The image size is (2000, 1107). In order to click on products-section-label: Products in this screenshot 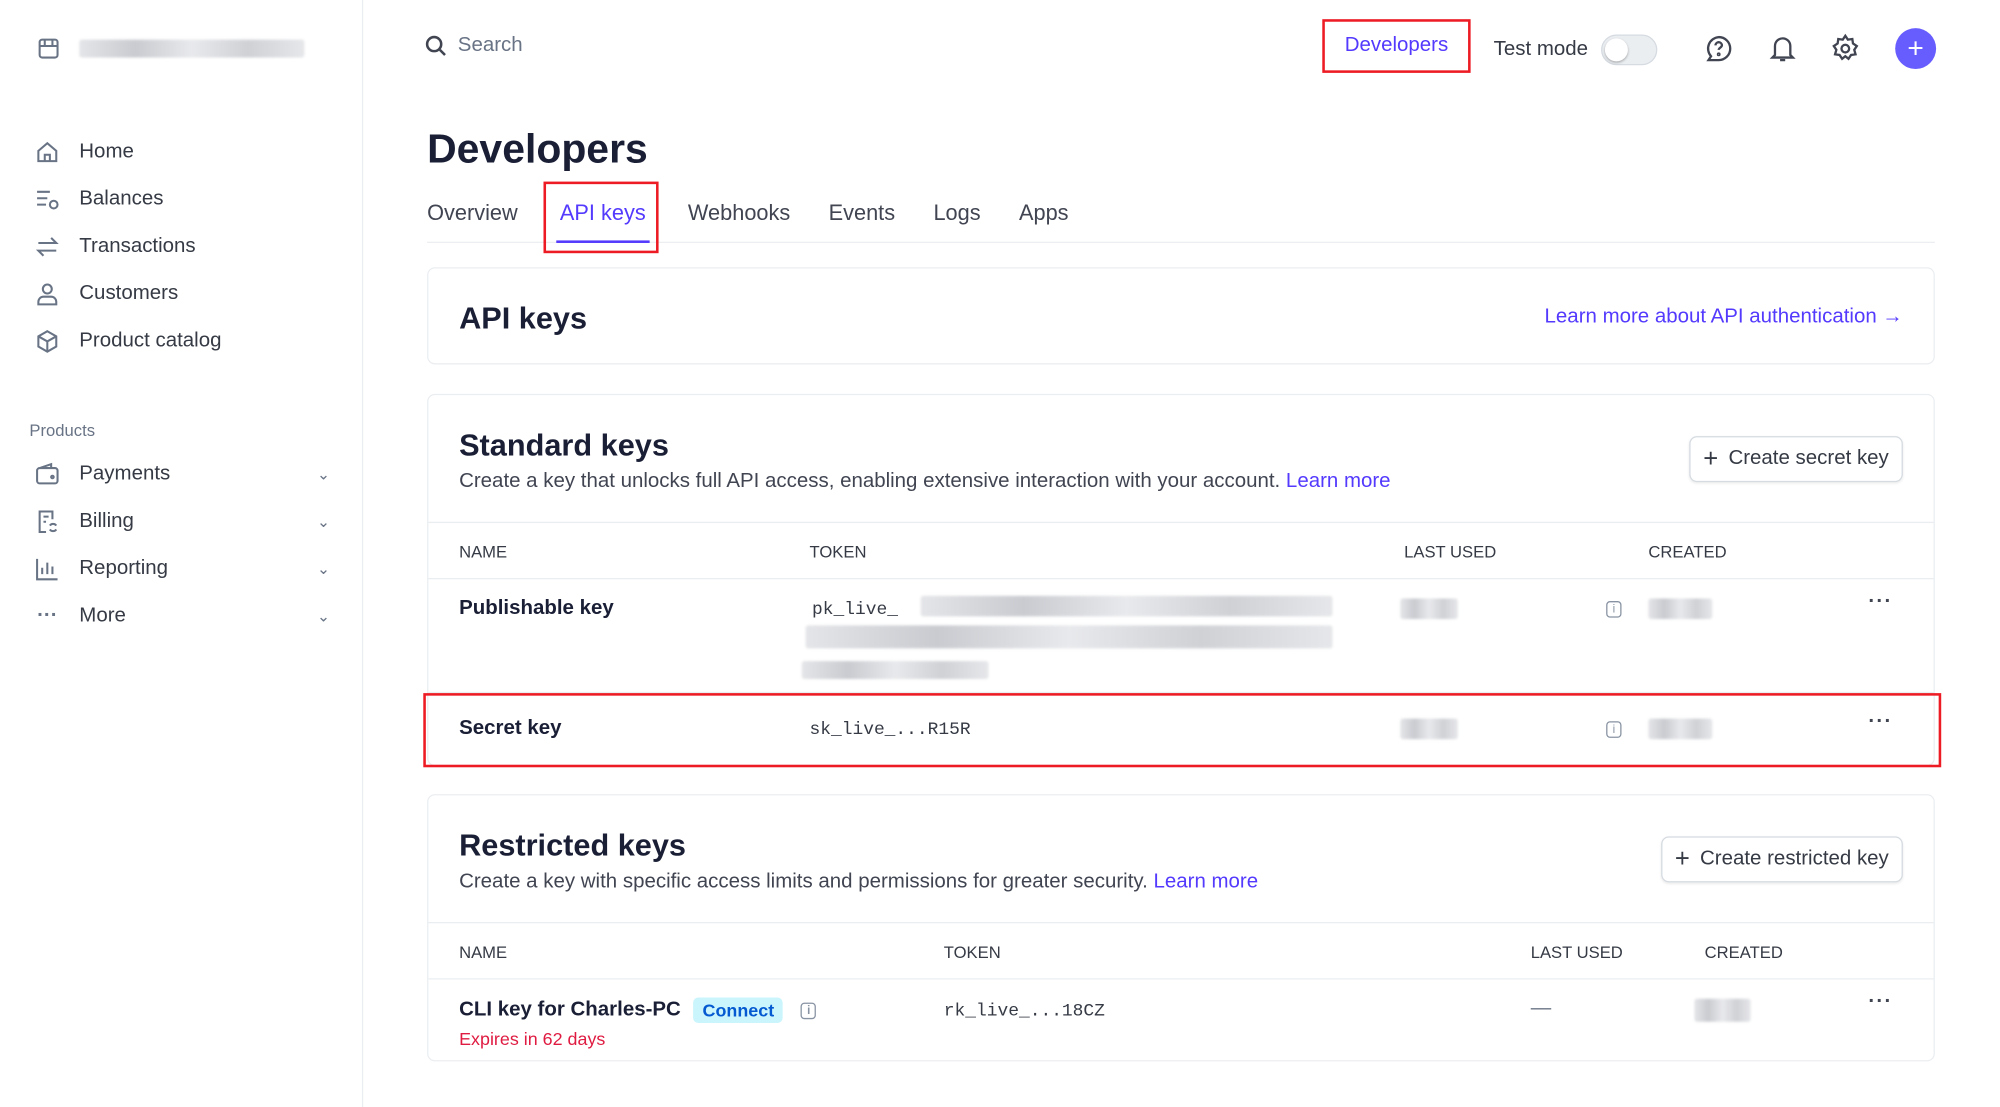, I will do `click(62, 430)`.